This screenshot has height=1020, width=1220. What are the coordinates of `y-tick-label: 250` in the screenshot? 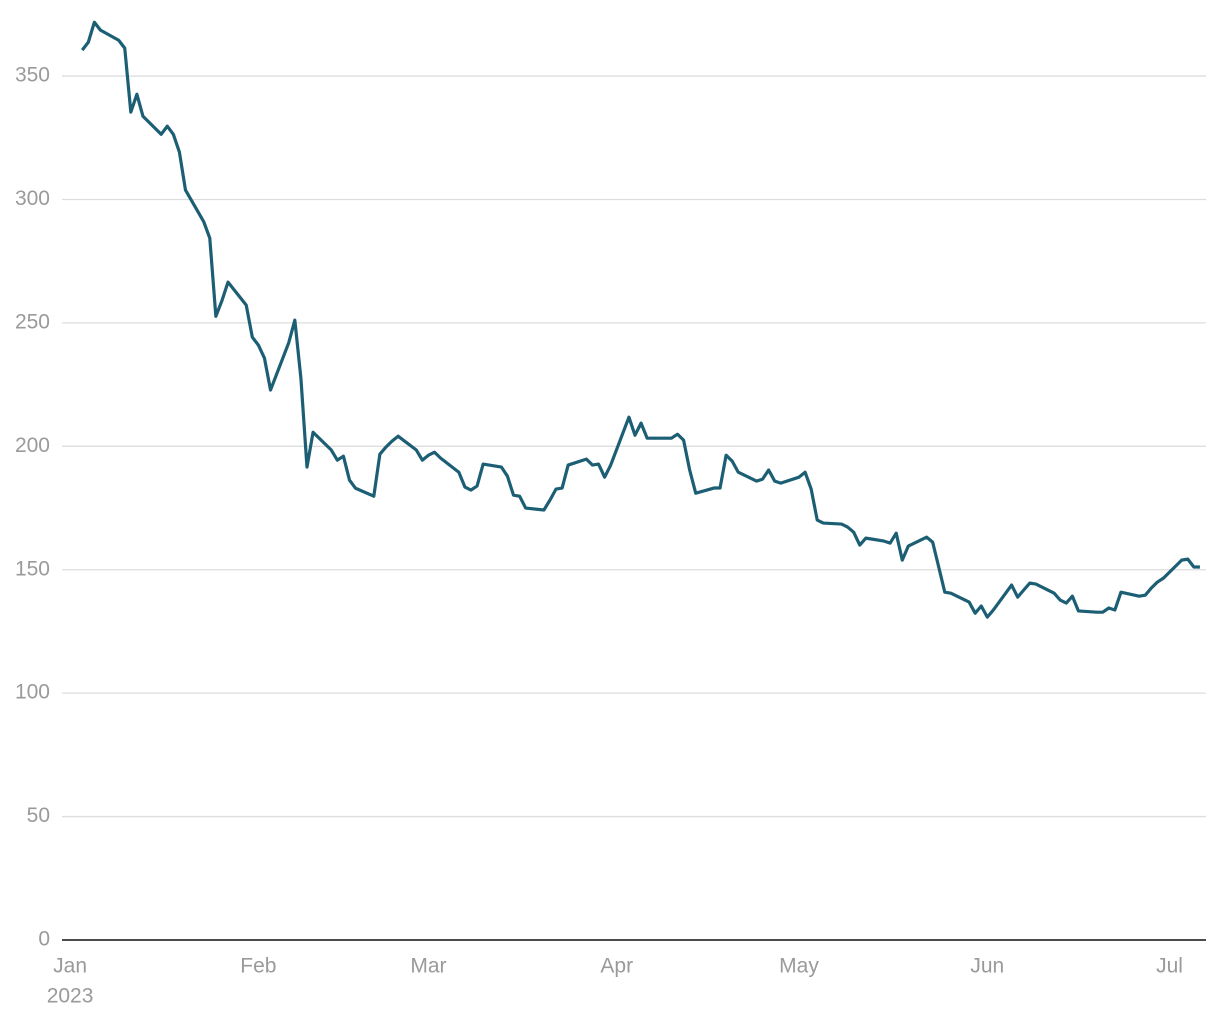 It's located at (32, 321).